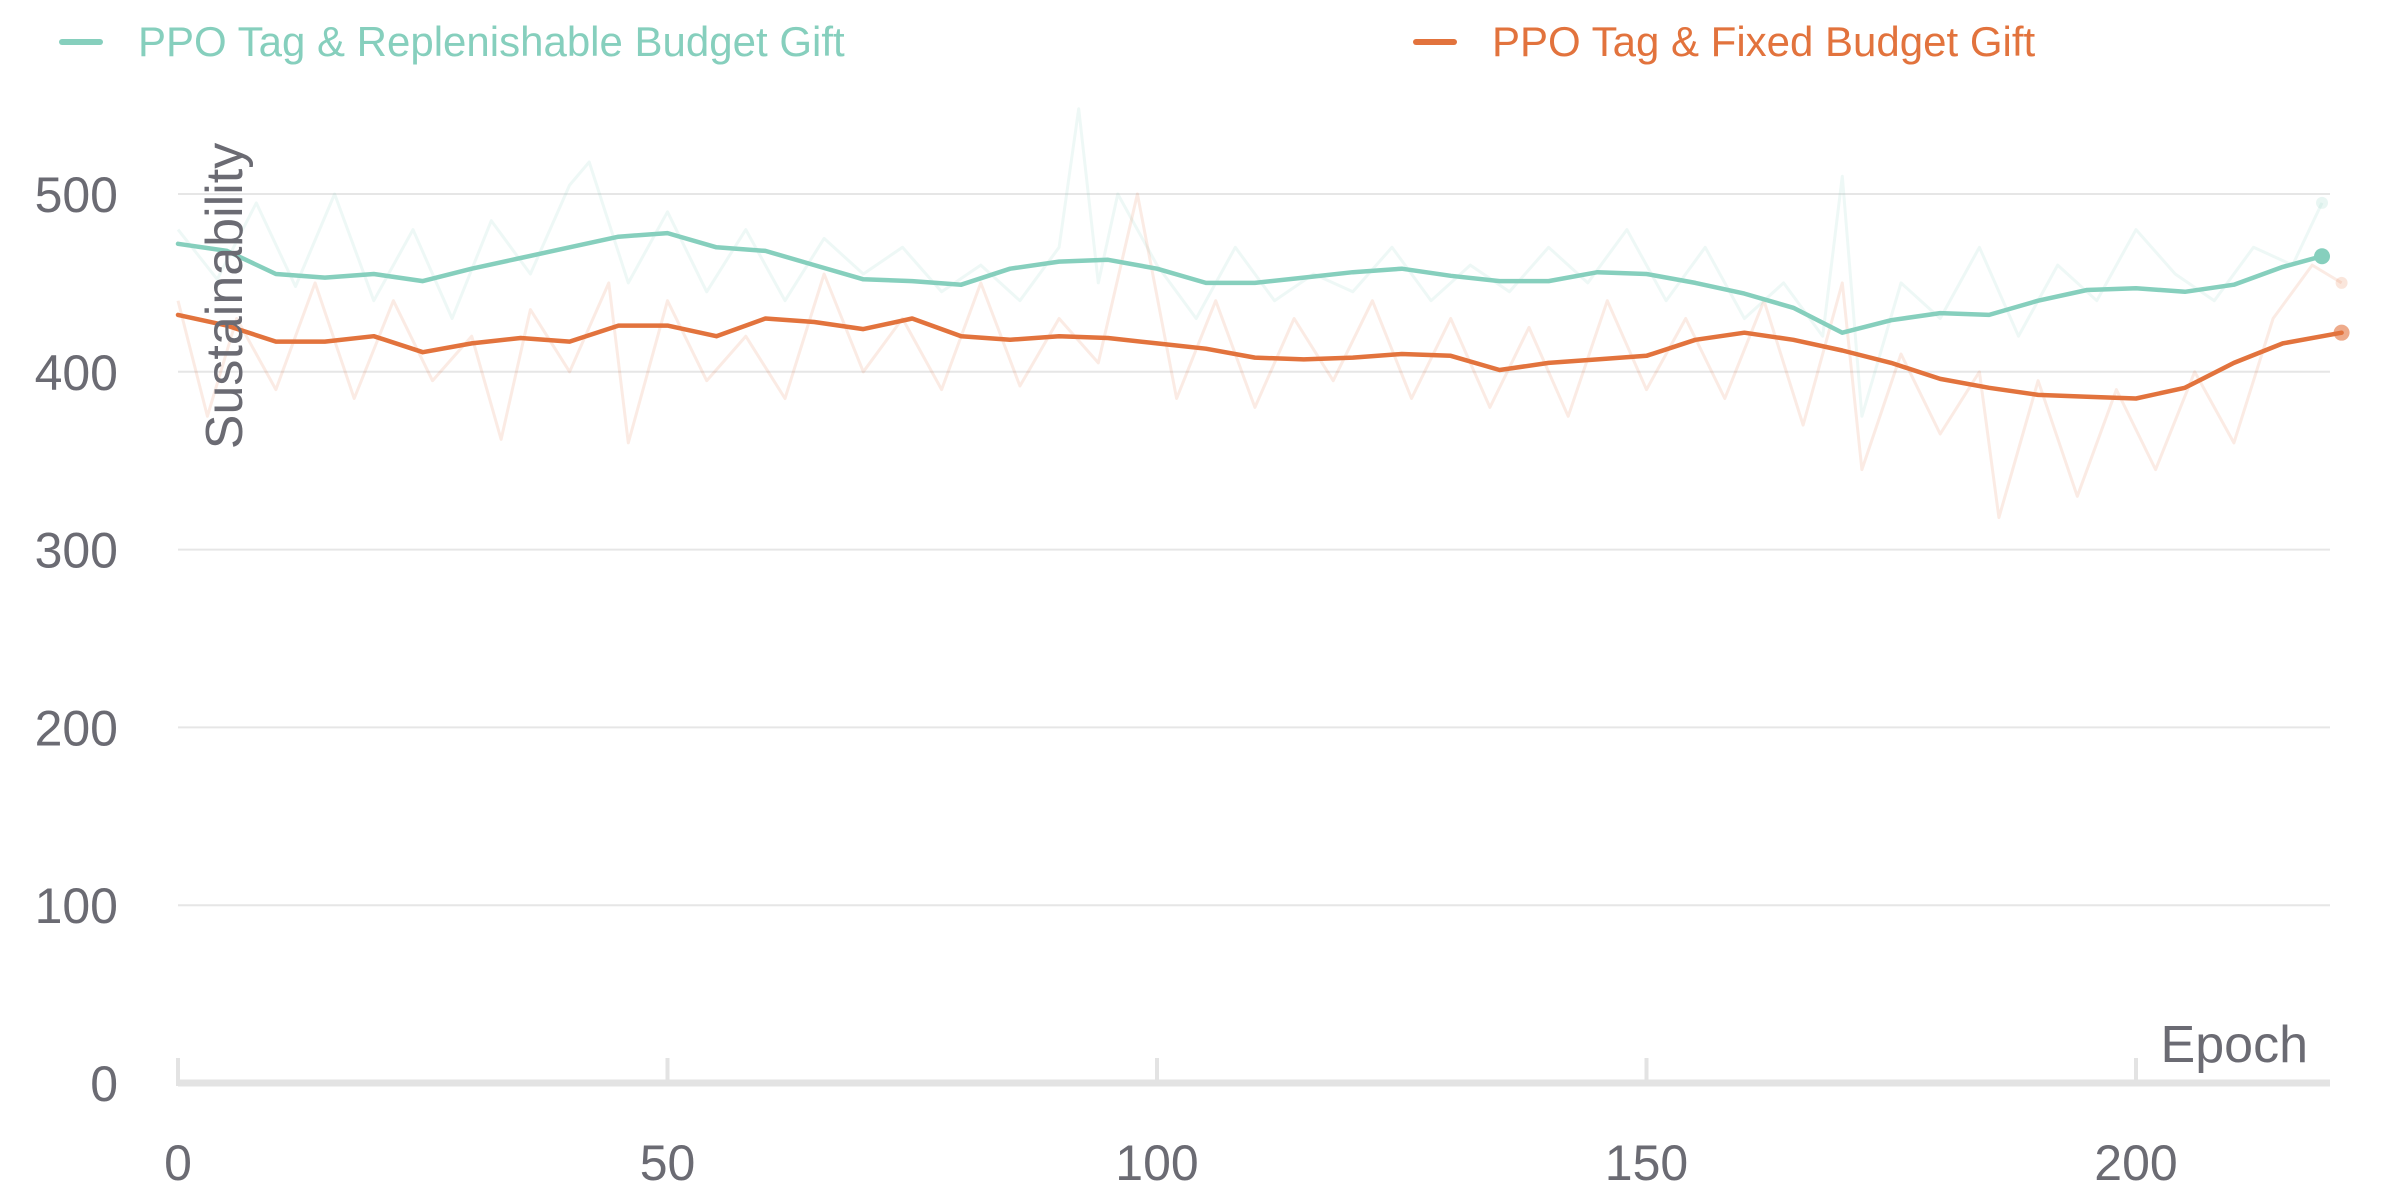  I want to click on y-tick-label: 200, so click(76, 728).